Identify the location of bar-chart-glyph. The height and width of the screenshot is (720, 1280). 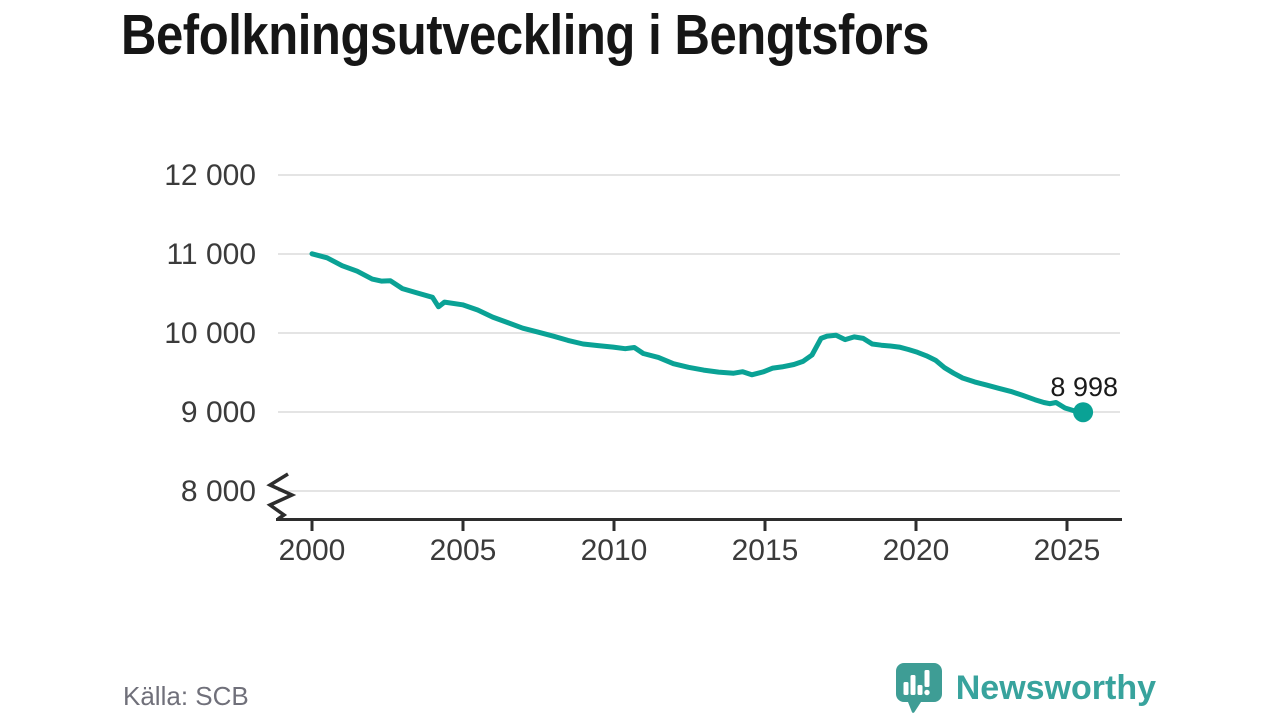
(916, 683).